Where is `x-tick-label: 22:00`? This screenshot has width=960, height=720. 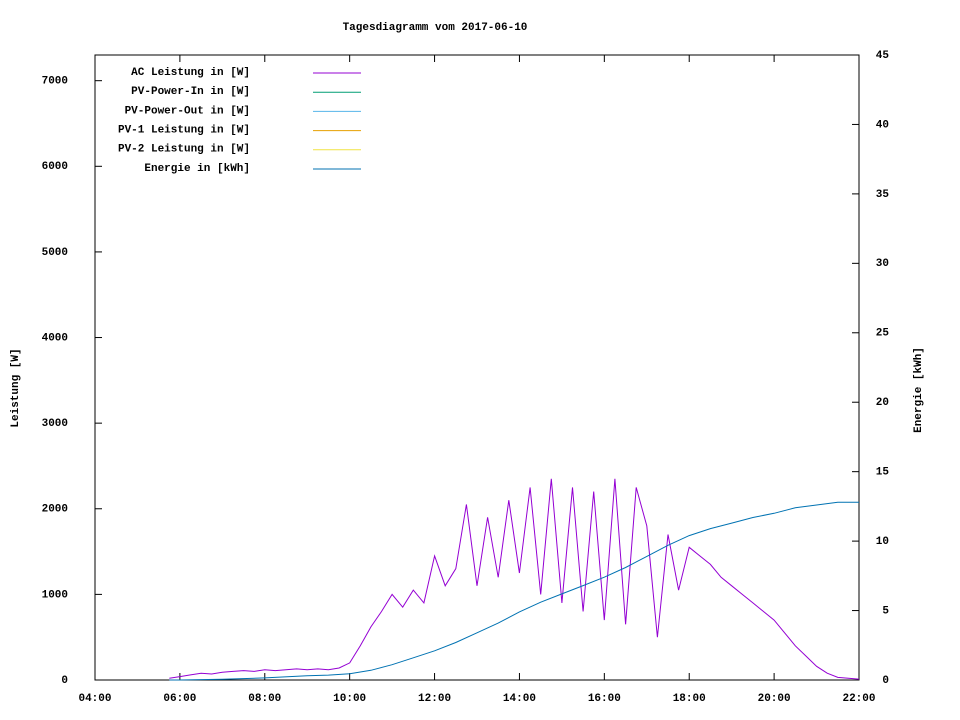 x-tick-label: 22:00 is located at coordinates (858, 699).